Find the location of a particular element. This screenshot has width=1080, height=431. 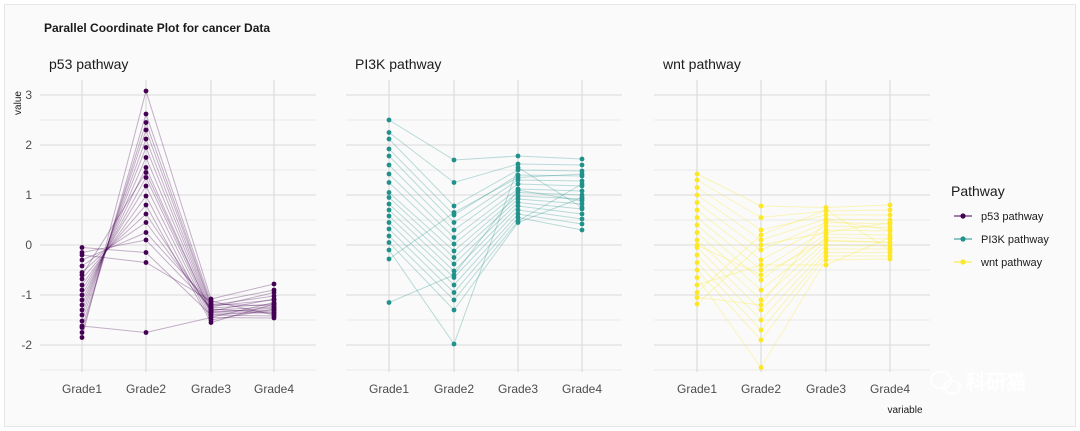

x-tick-label: Grade2 is located at coordinates (454, 389).